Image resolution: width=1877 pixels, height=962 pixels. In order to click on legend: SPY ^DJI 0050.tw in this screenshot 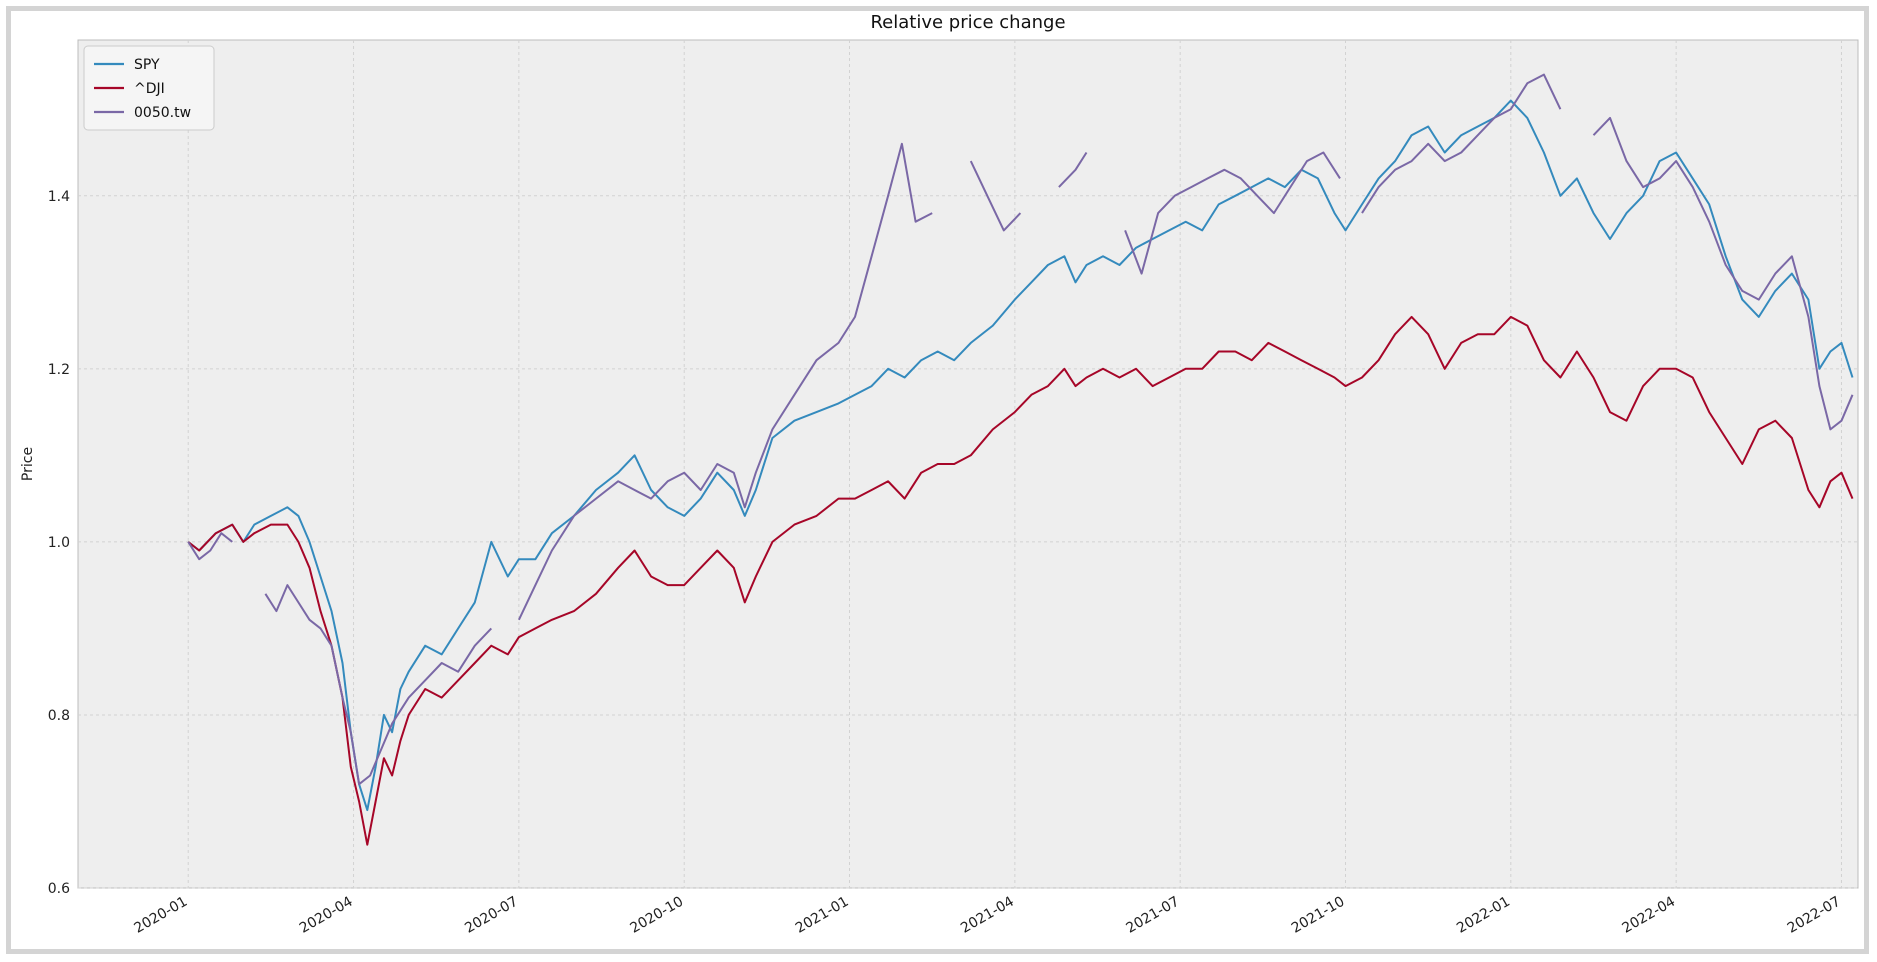, I will do `click(149, 88)`.